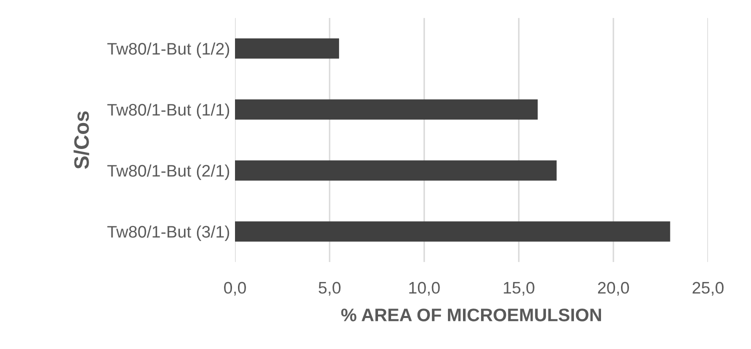  What do you see at coordinates (168, 111) in the screenshot?
I see `y-tick-label: Tw80/1-But (1/1)` at bounding box center [168, 111].